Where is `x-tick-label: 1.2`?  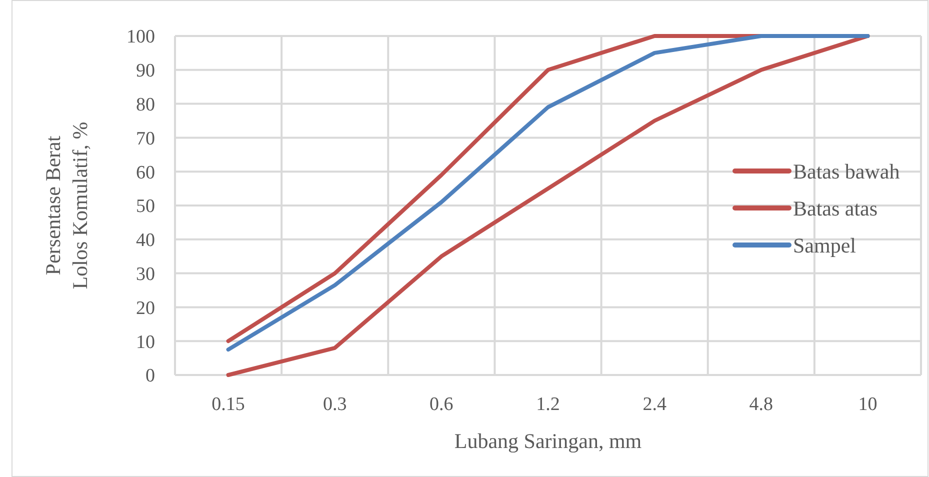
x-tick-label: 1.2 is located at coordinates (548, 404).